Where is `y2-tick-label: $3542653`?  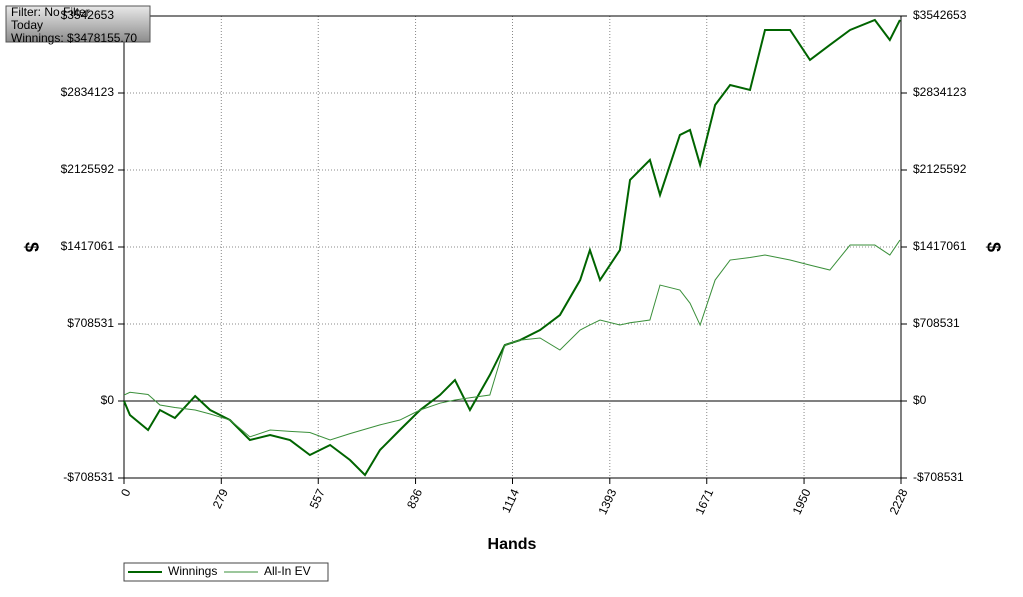 y2-tick-label: $3542653 is located at coordinates (940, 15).